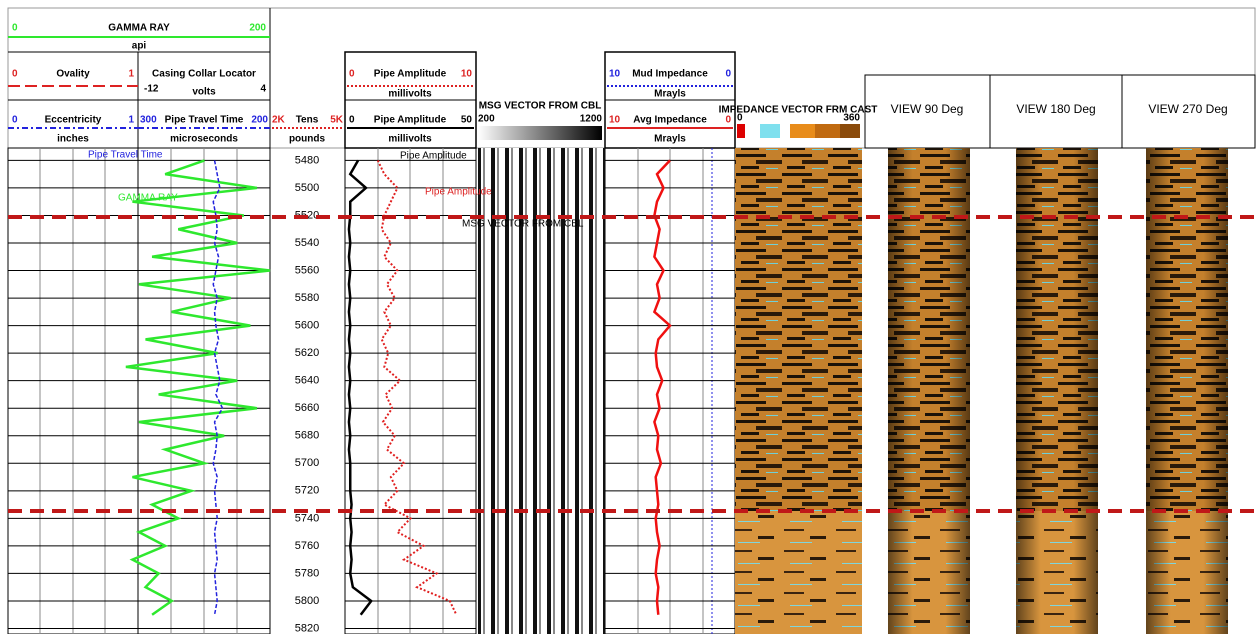 The image size is (1260, 634). Describe the element at coordinates (467, 120) in the screenshot. I see `scale-right: 50` at that location.